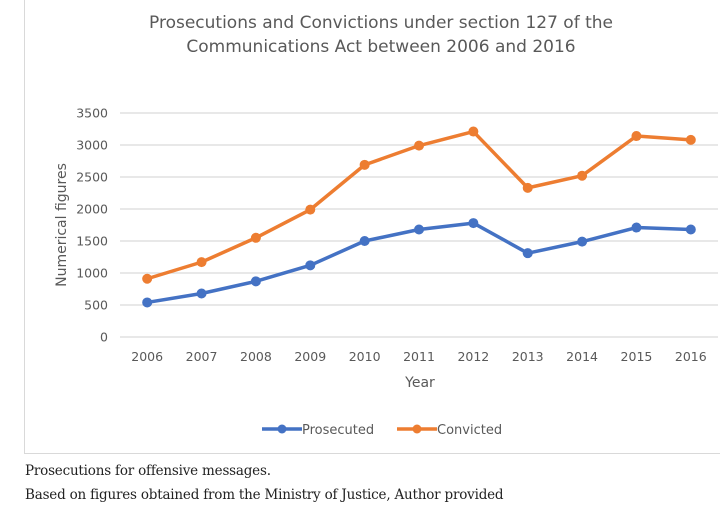 This screenshot has width=720, height=523. What do you see at coordinates (62, 225) in the screenshot?
I see `y-axis-label: Numerical figures` at bounding box center [62, 225].